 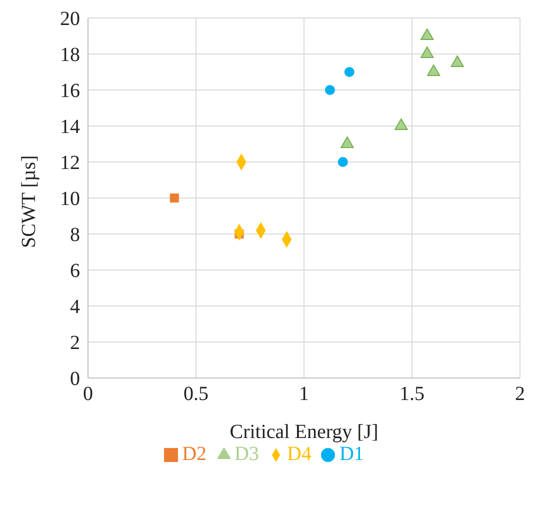 What do you see at coordinates (299, 454) in the screenshot?
I see `legend-label: D4` at bounding box center [299, 454].